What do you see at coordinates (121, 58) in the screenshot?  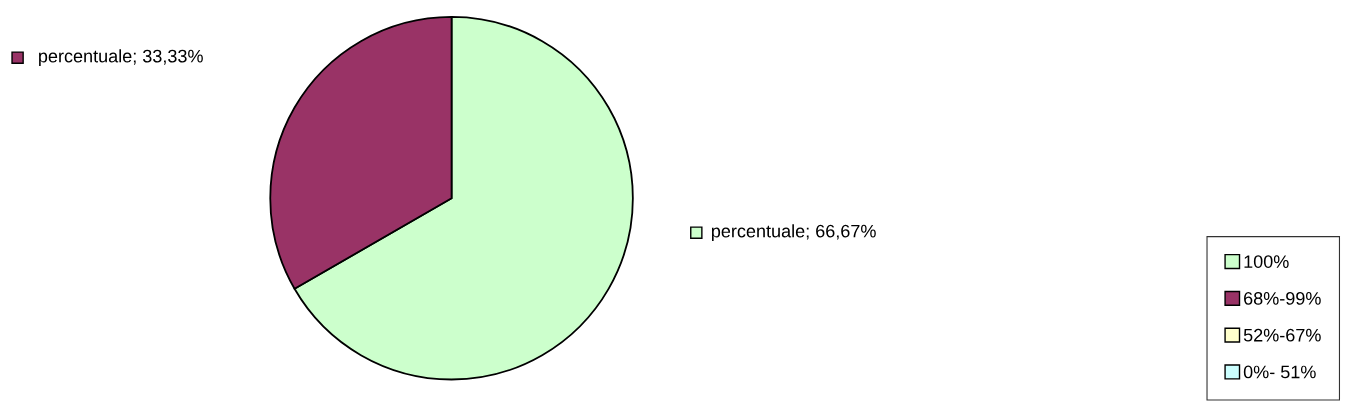 I see `data-label: percentuale; 33,33%` at bounding box center [121, 58].